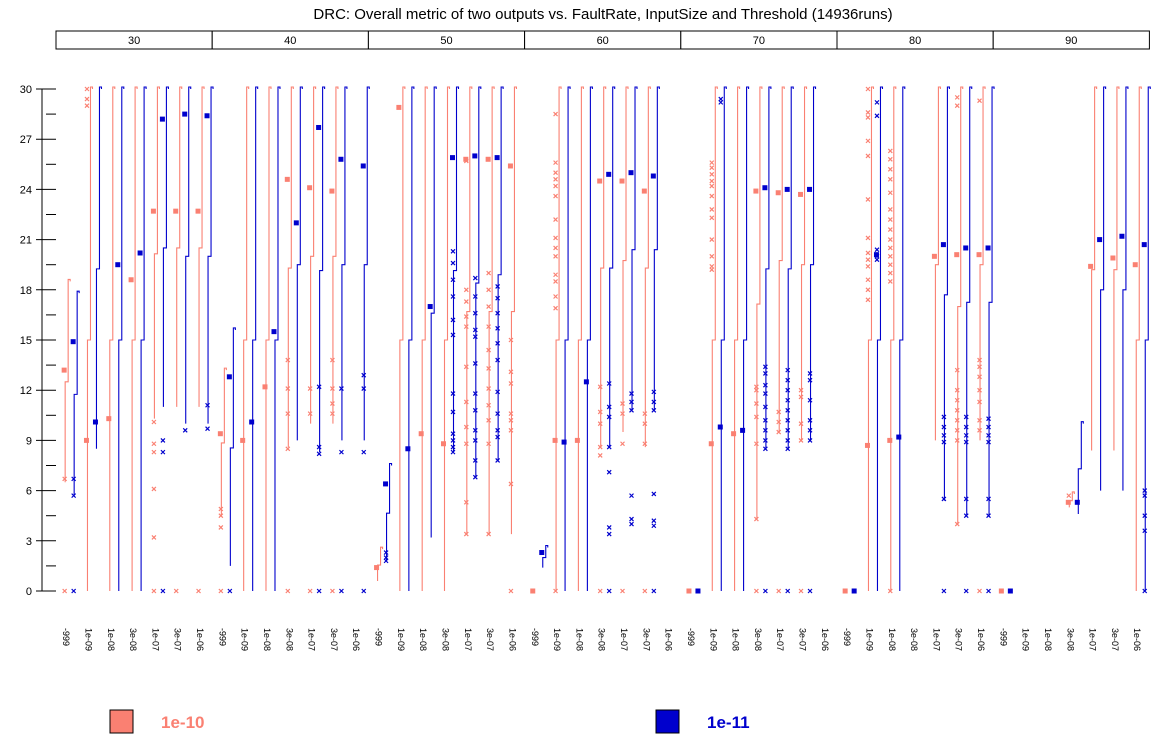 The image size is (1160, 744). I want to click on y-tick-label: 0, so click(29, 592).